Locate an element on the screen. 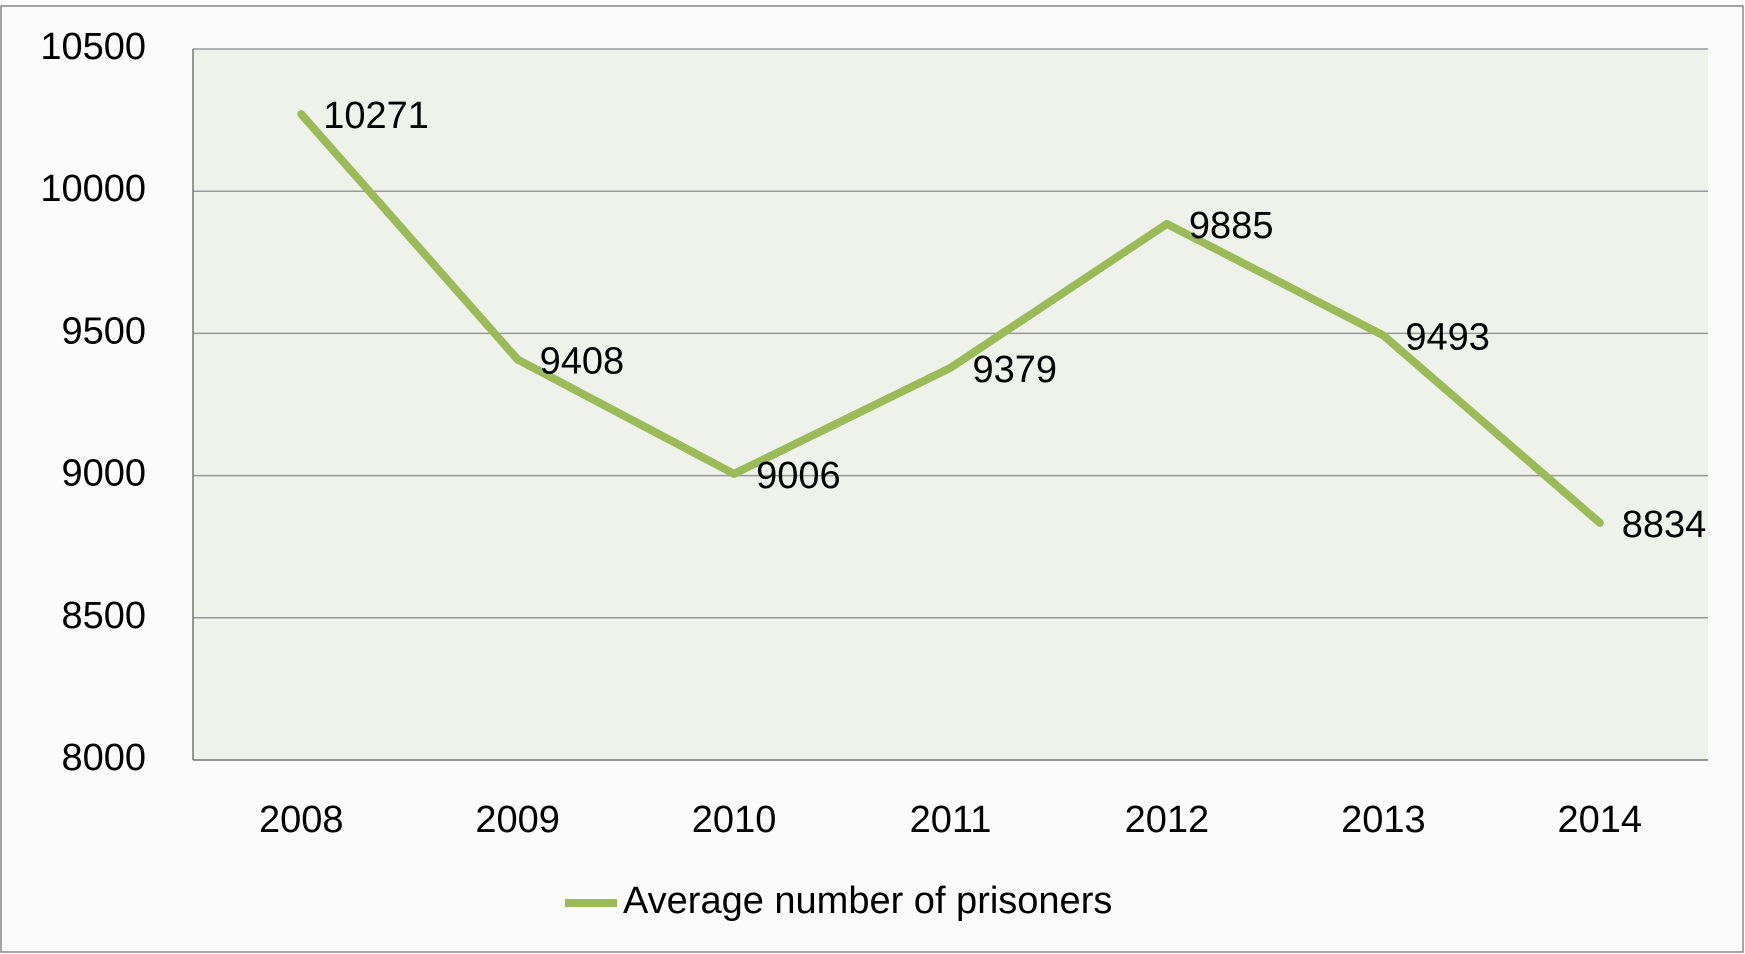 The image size is (1745, 954). data-label: 9493 is located at coordinates (1447, 337).